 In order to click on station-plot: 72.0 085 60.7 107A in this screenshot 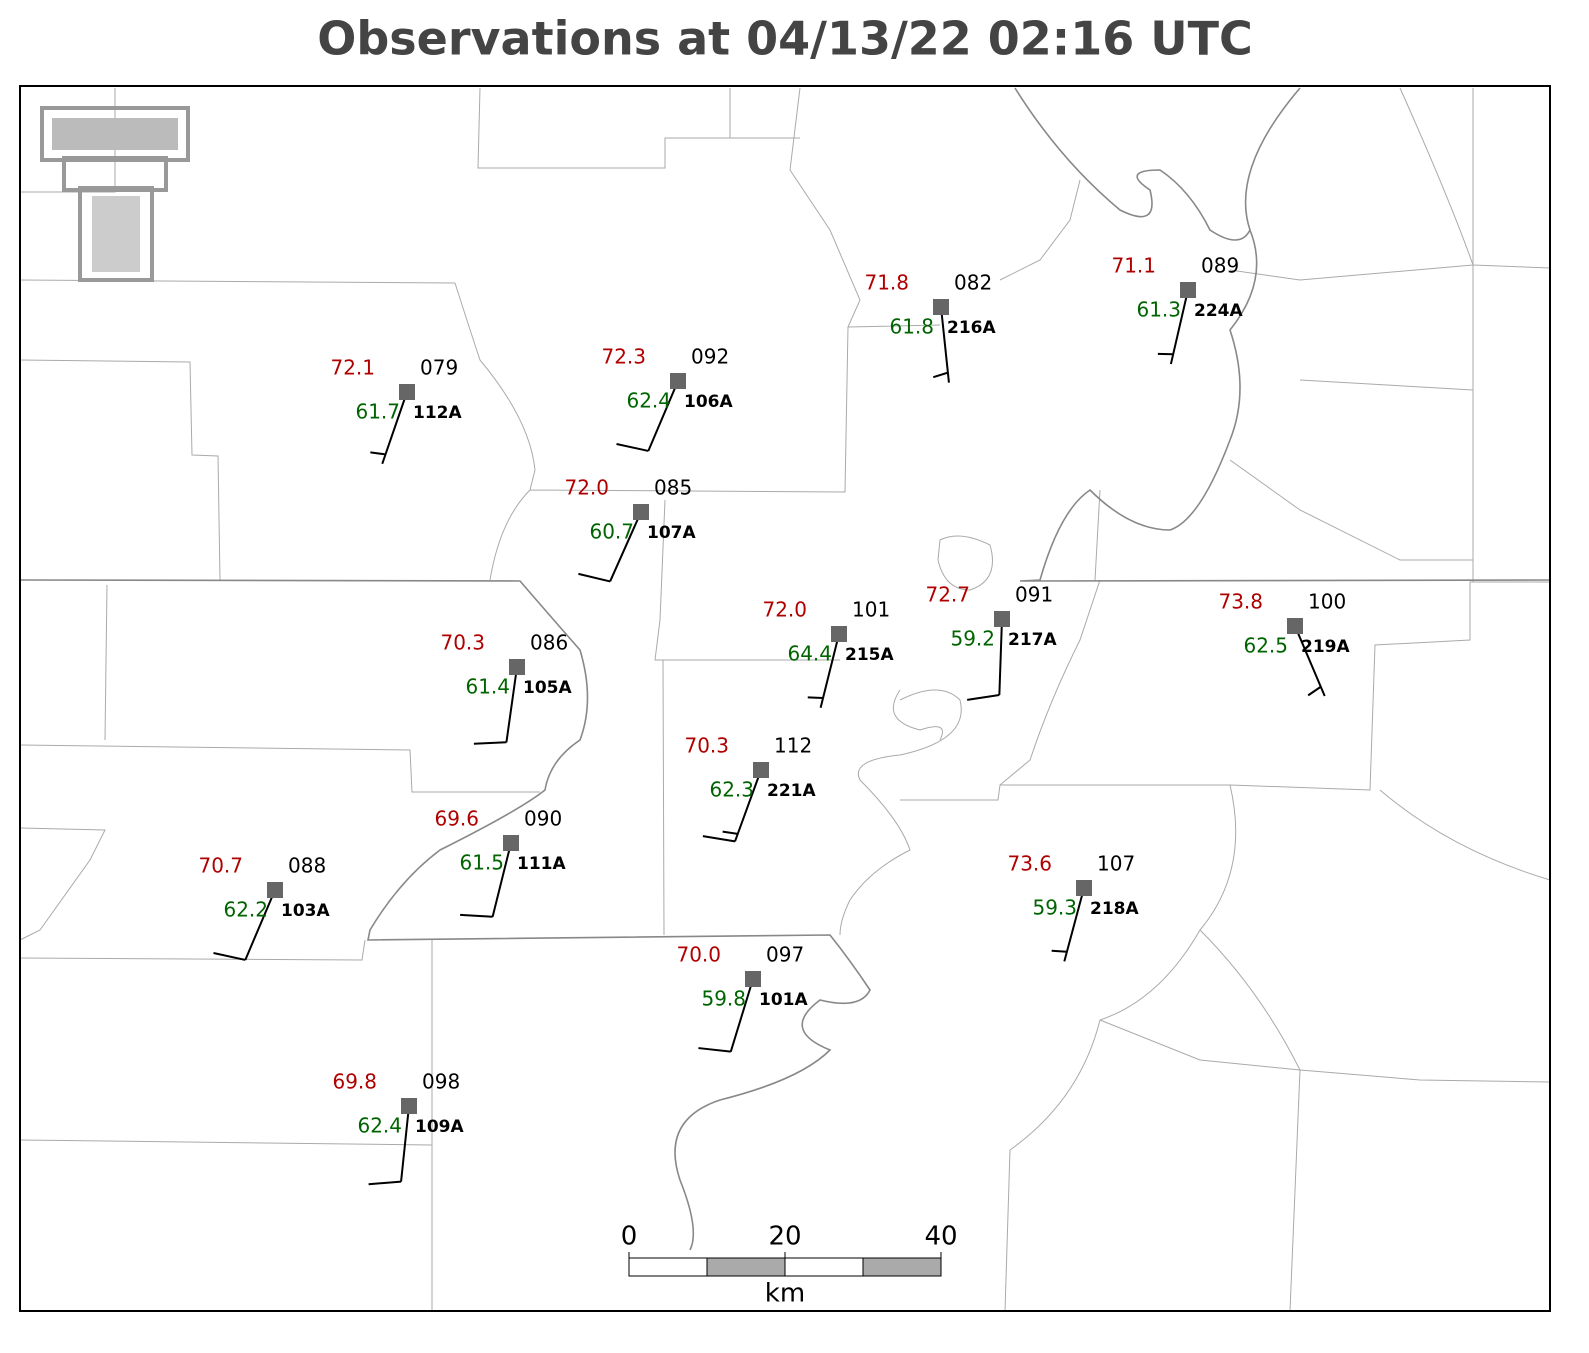, I will do `click(630, 529)`.